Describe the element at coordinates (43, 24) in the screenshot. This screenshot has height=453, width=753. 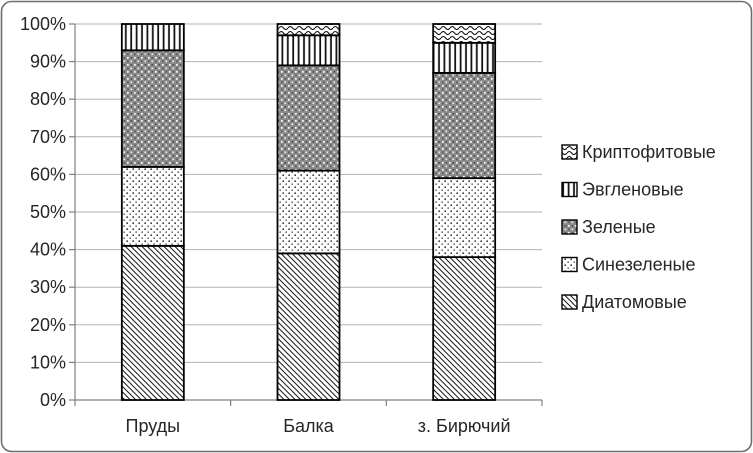
I see `y-axis-tick-label: 100%` at that location.